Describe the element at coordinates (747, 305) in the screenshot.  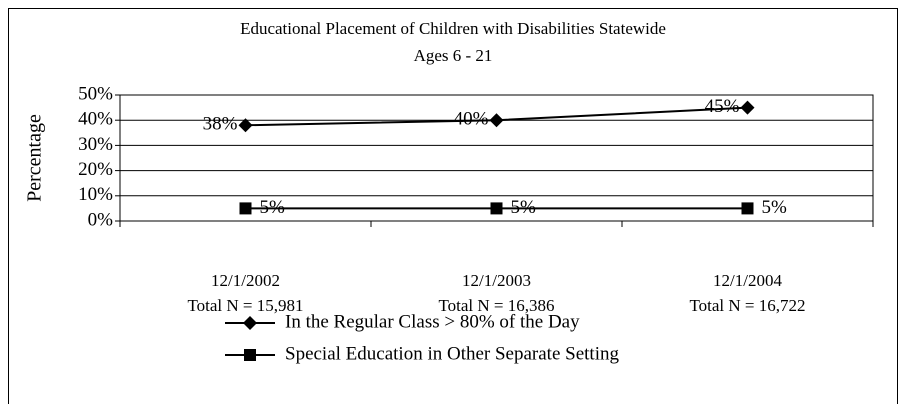
I see `x-tick-sublabel: Total N = 16,722` at that location.